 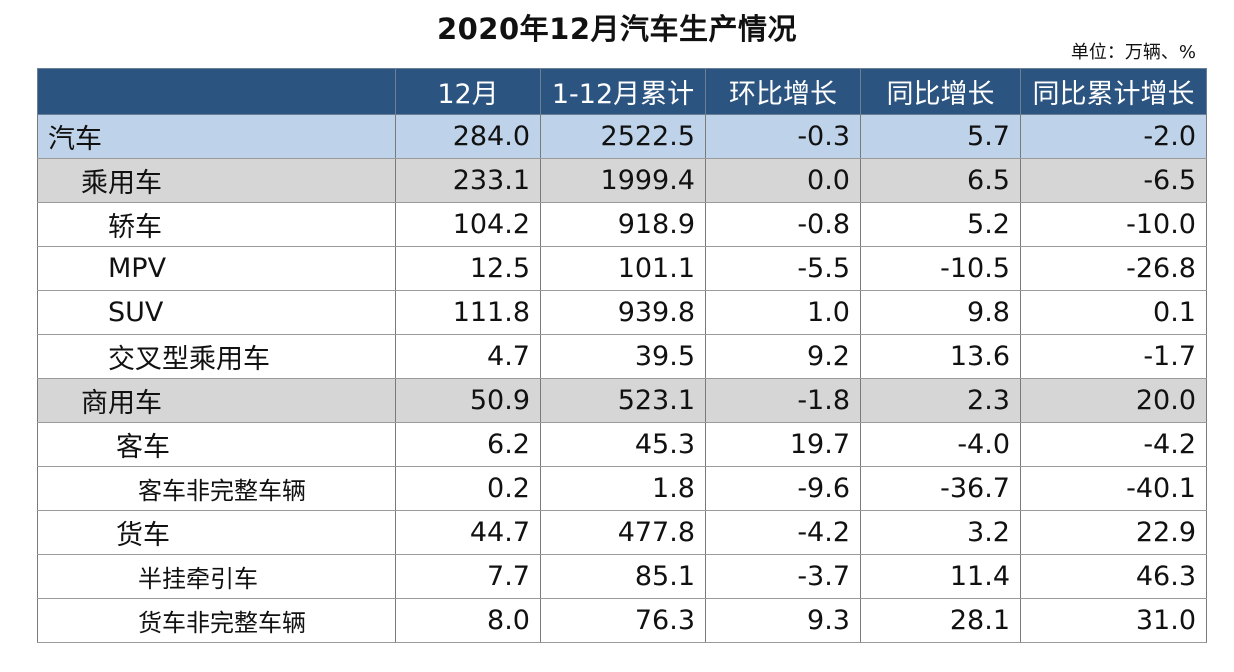 What do you see at coordinates (216, 224) in the screenshot?
I see `row-name-cell: 轿车` at bounding box center [216, 224].